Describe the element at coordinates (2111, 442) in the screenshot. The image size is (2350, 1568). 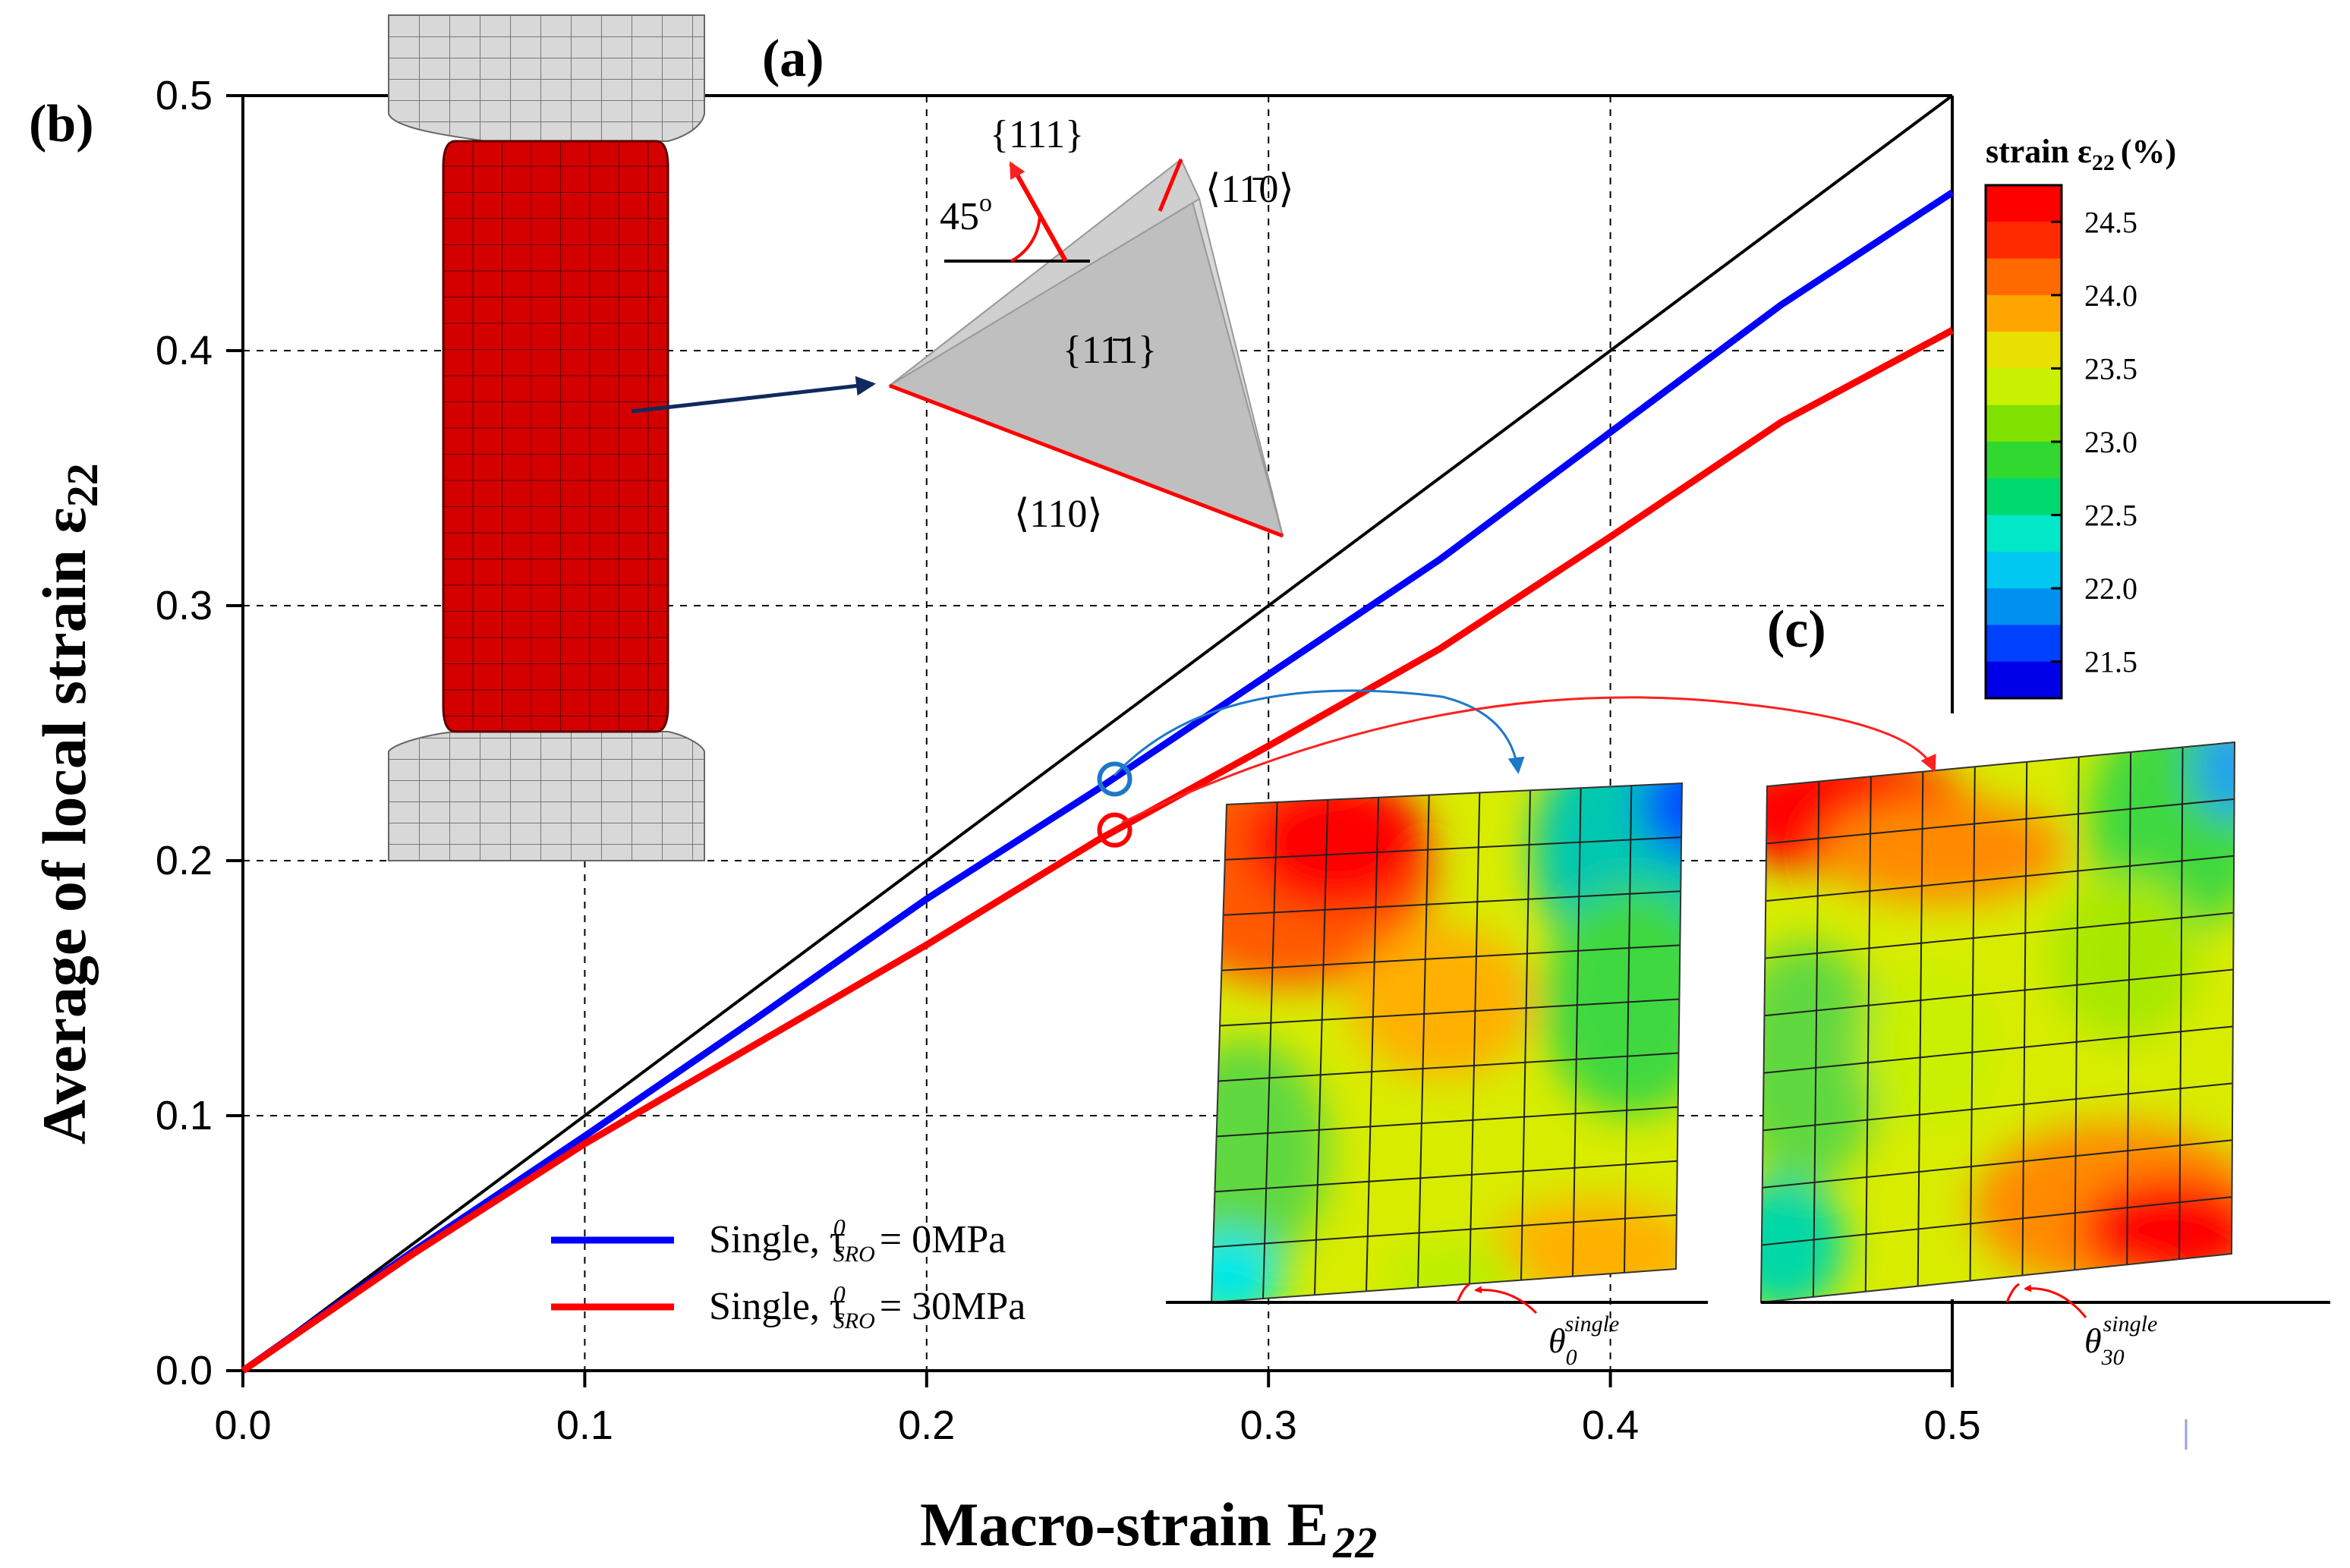
I see `colorbar-label: 23.0` at that location.